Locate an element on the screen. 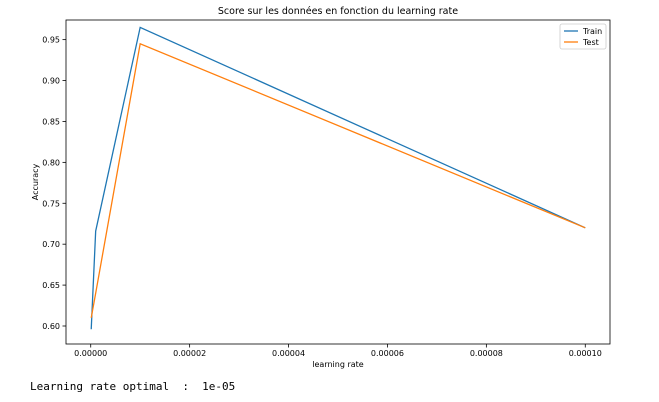 This screenshot has width=659, height=402. y-tick-label: 0.90 is located at coordinates (51, 81).